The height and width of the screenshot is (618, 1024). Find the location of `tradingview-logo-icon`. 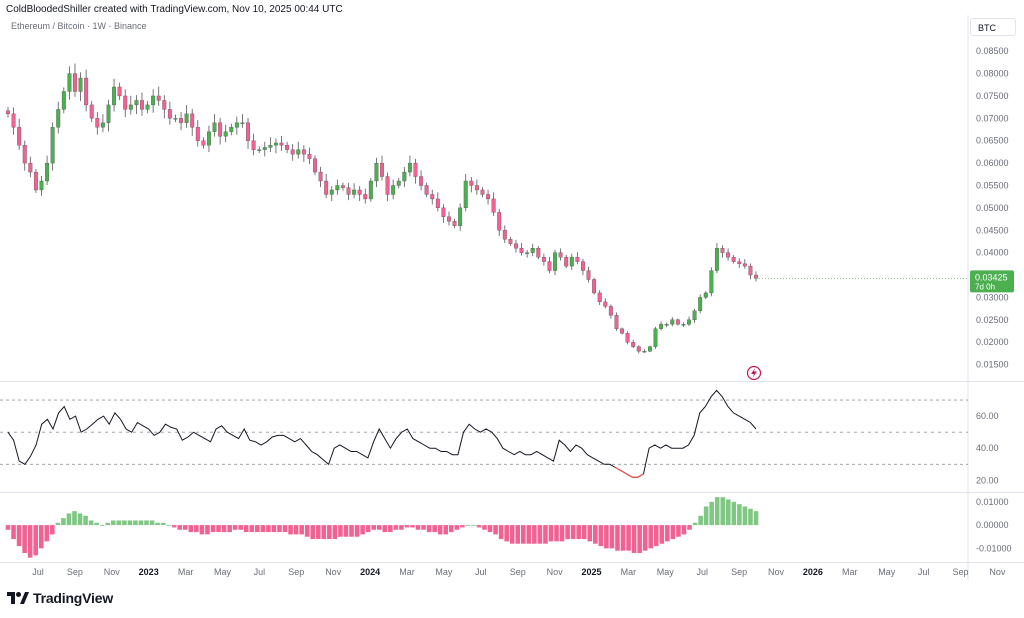

tradingview-logo-icon is located at coordinates (18, 598).